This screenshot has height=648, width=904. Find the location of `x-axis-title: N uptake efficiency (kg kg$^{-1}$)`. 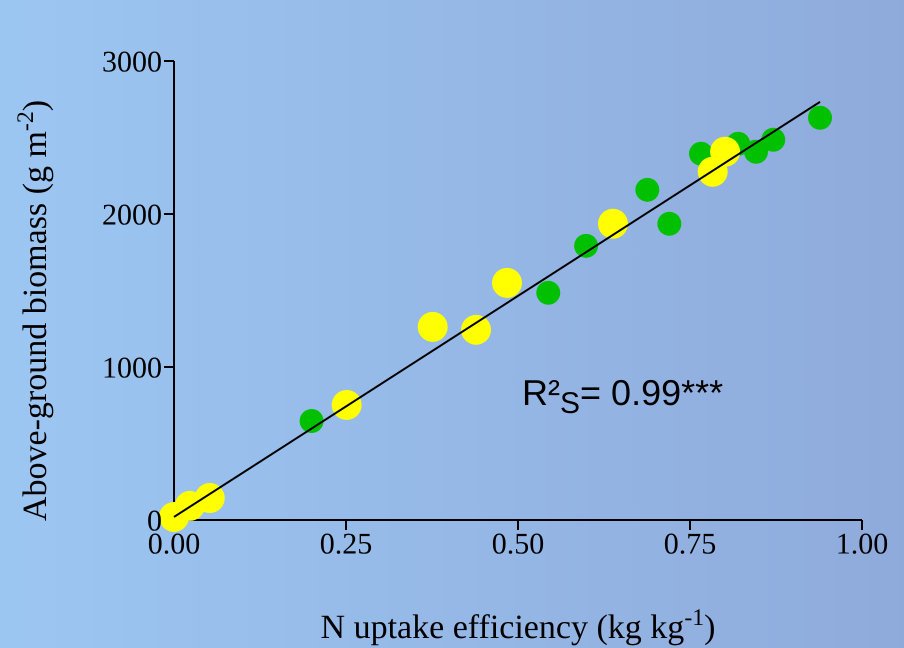

x-axis-title: N uptake efficiency (kg kg$^{-1}$) is located at coordinates (518, 625).